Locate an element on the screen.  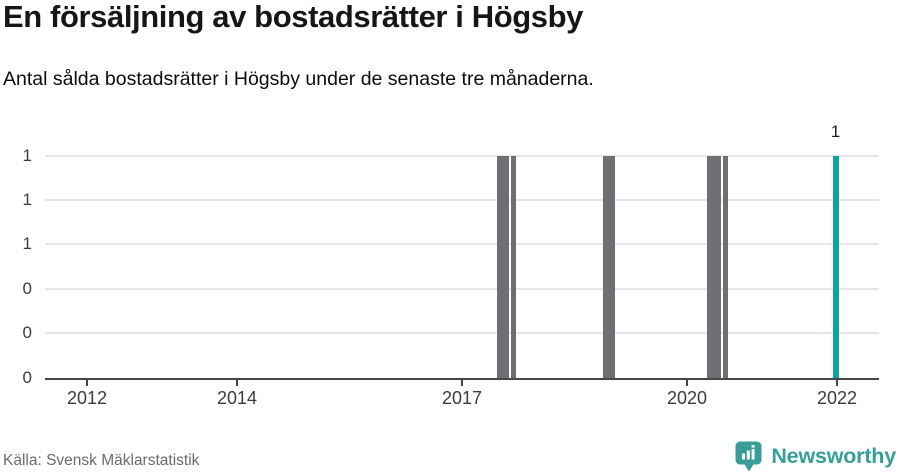
newsworthy-logo-text: Newsworthy is located at coordinates (833, 455).